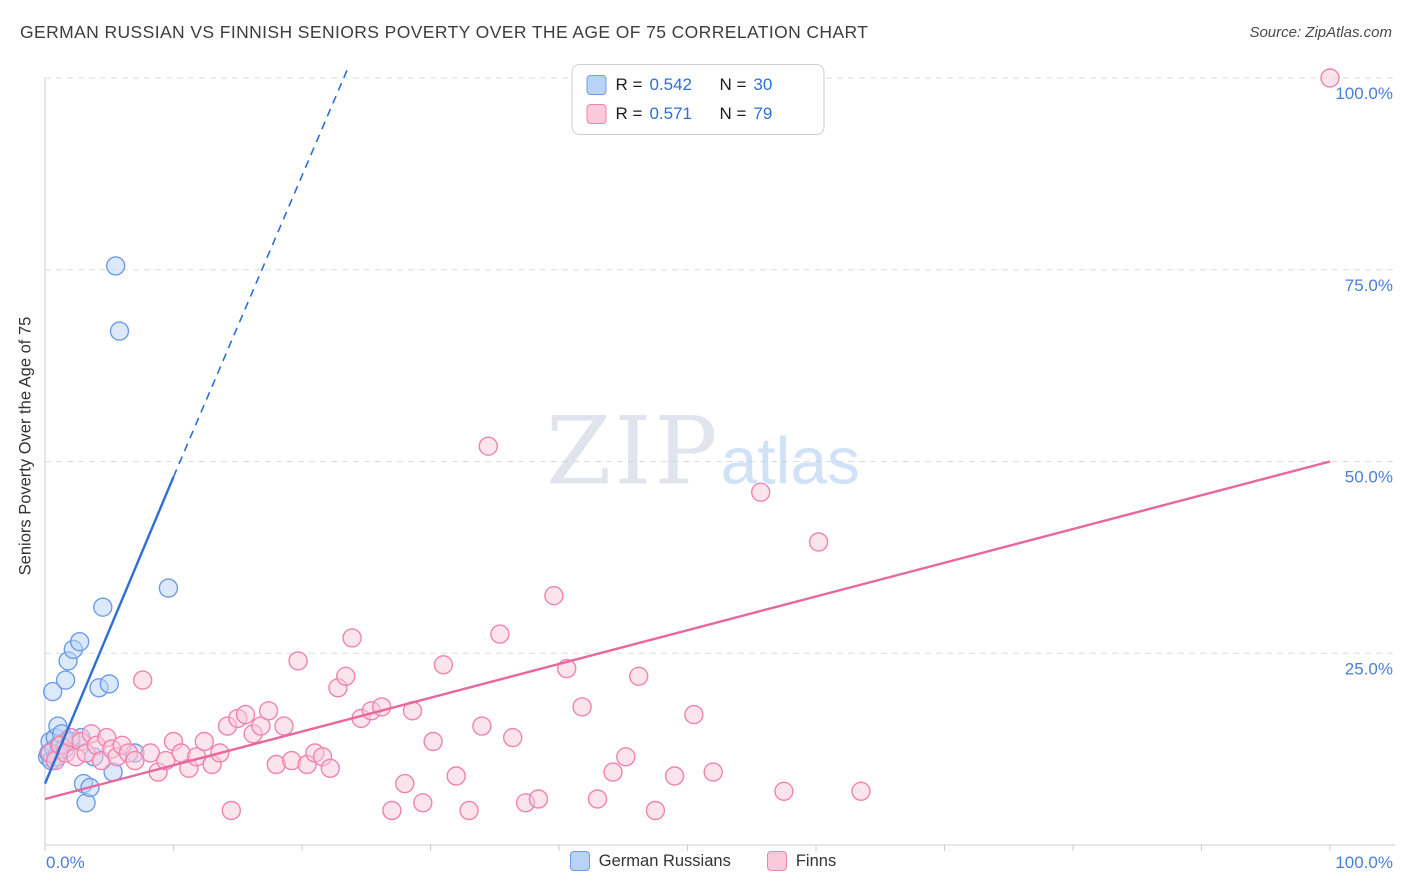  I want to click on x-axis-min-label: 0.0%, so click(65, 862).